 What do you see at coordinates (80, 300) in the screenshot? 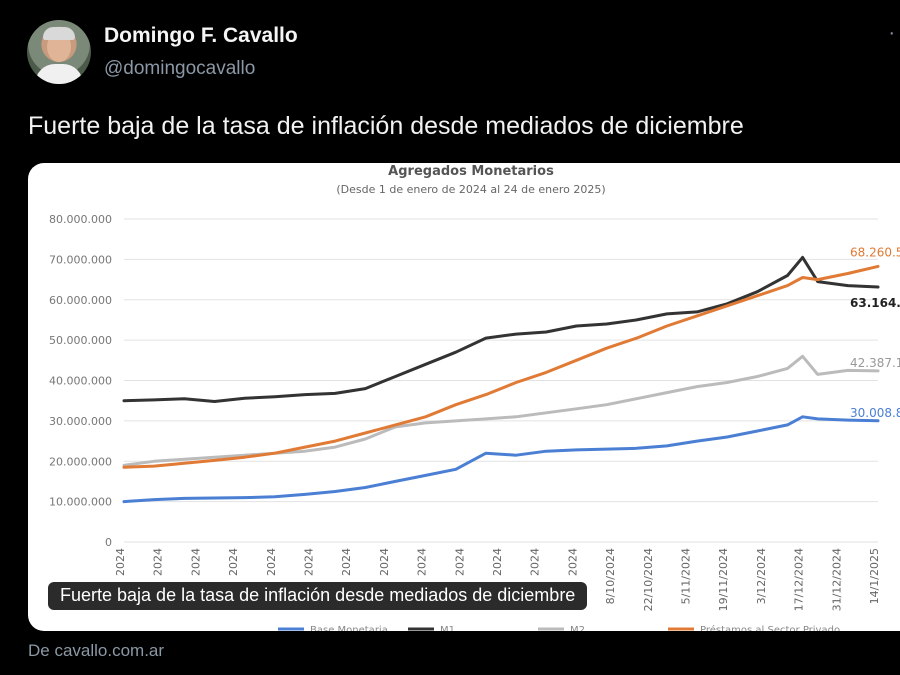
I see `y-tick-label: 60.000.000` at bounding box center [80, 300].